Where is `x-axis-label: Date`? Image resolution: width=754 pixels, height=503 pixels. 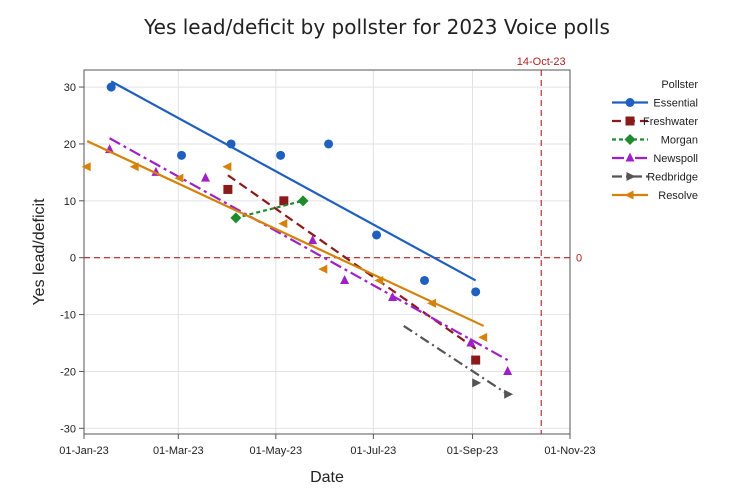
x-axis-label: Date is located at coordinates (327, 477).